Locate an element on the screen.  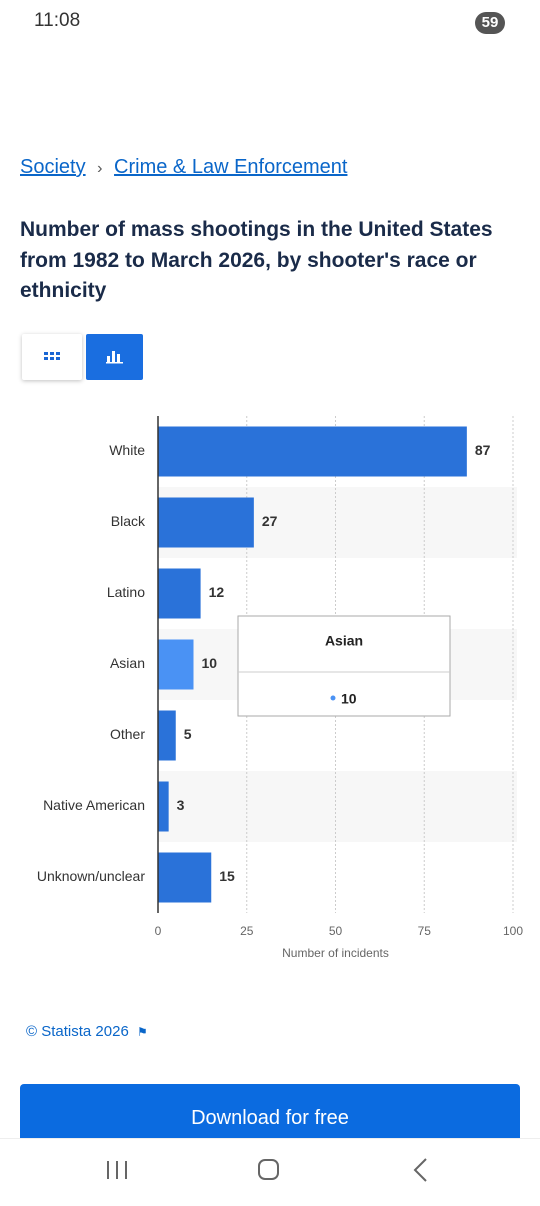
y-tick-label: Other is located at coordinates (127, 734).